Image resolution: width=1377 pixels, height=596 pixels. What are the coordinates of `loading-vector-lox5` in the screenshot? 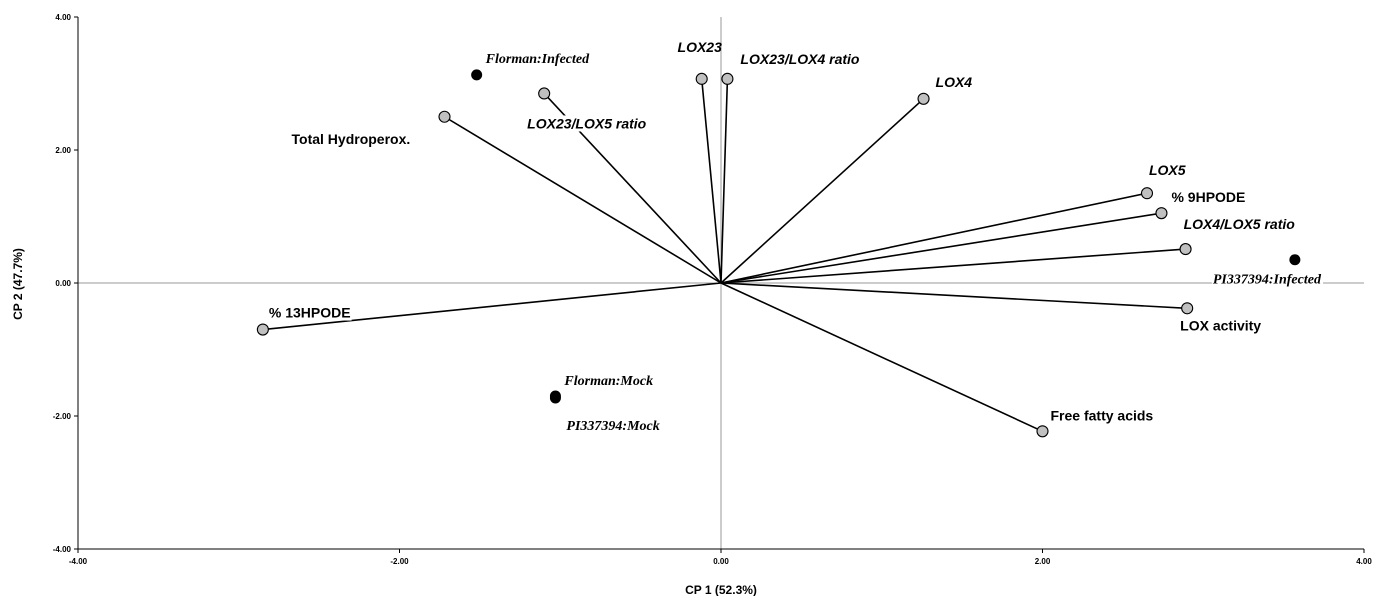 It's located at (934, 238).